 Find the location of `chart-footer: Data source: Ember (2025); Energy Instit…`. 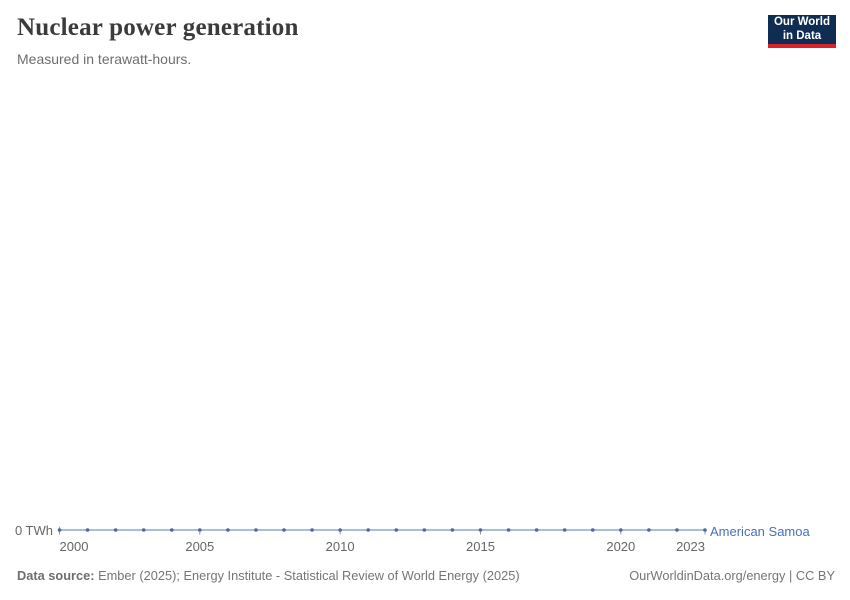

chart-footer: Data source: Ember (2025); Energy Instit… is located at coordinates (426, 575).